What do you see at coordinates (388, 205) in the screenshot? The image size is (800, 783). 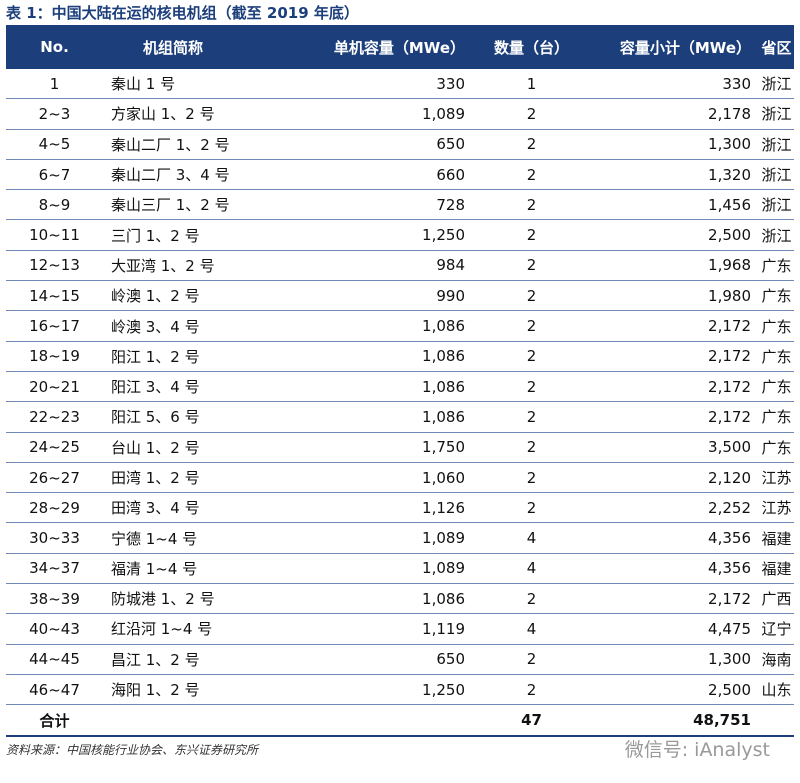 I see `table-cell: 728` at bounding box center [388, 205].